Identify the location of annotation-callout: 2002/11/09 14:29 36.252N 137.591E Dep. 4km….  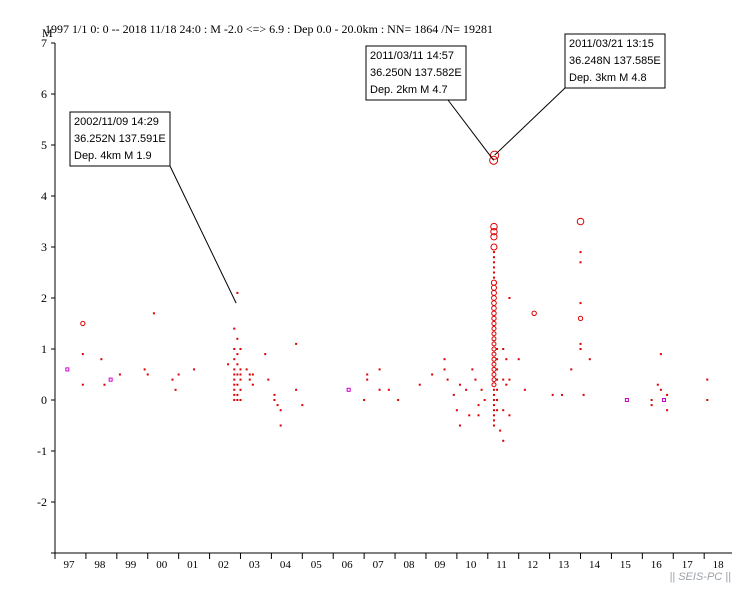
(153, 207).